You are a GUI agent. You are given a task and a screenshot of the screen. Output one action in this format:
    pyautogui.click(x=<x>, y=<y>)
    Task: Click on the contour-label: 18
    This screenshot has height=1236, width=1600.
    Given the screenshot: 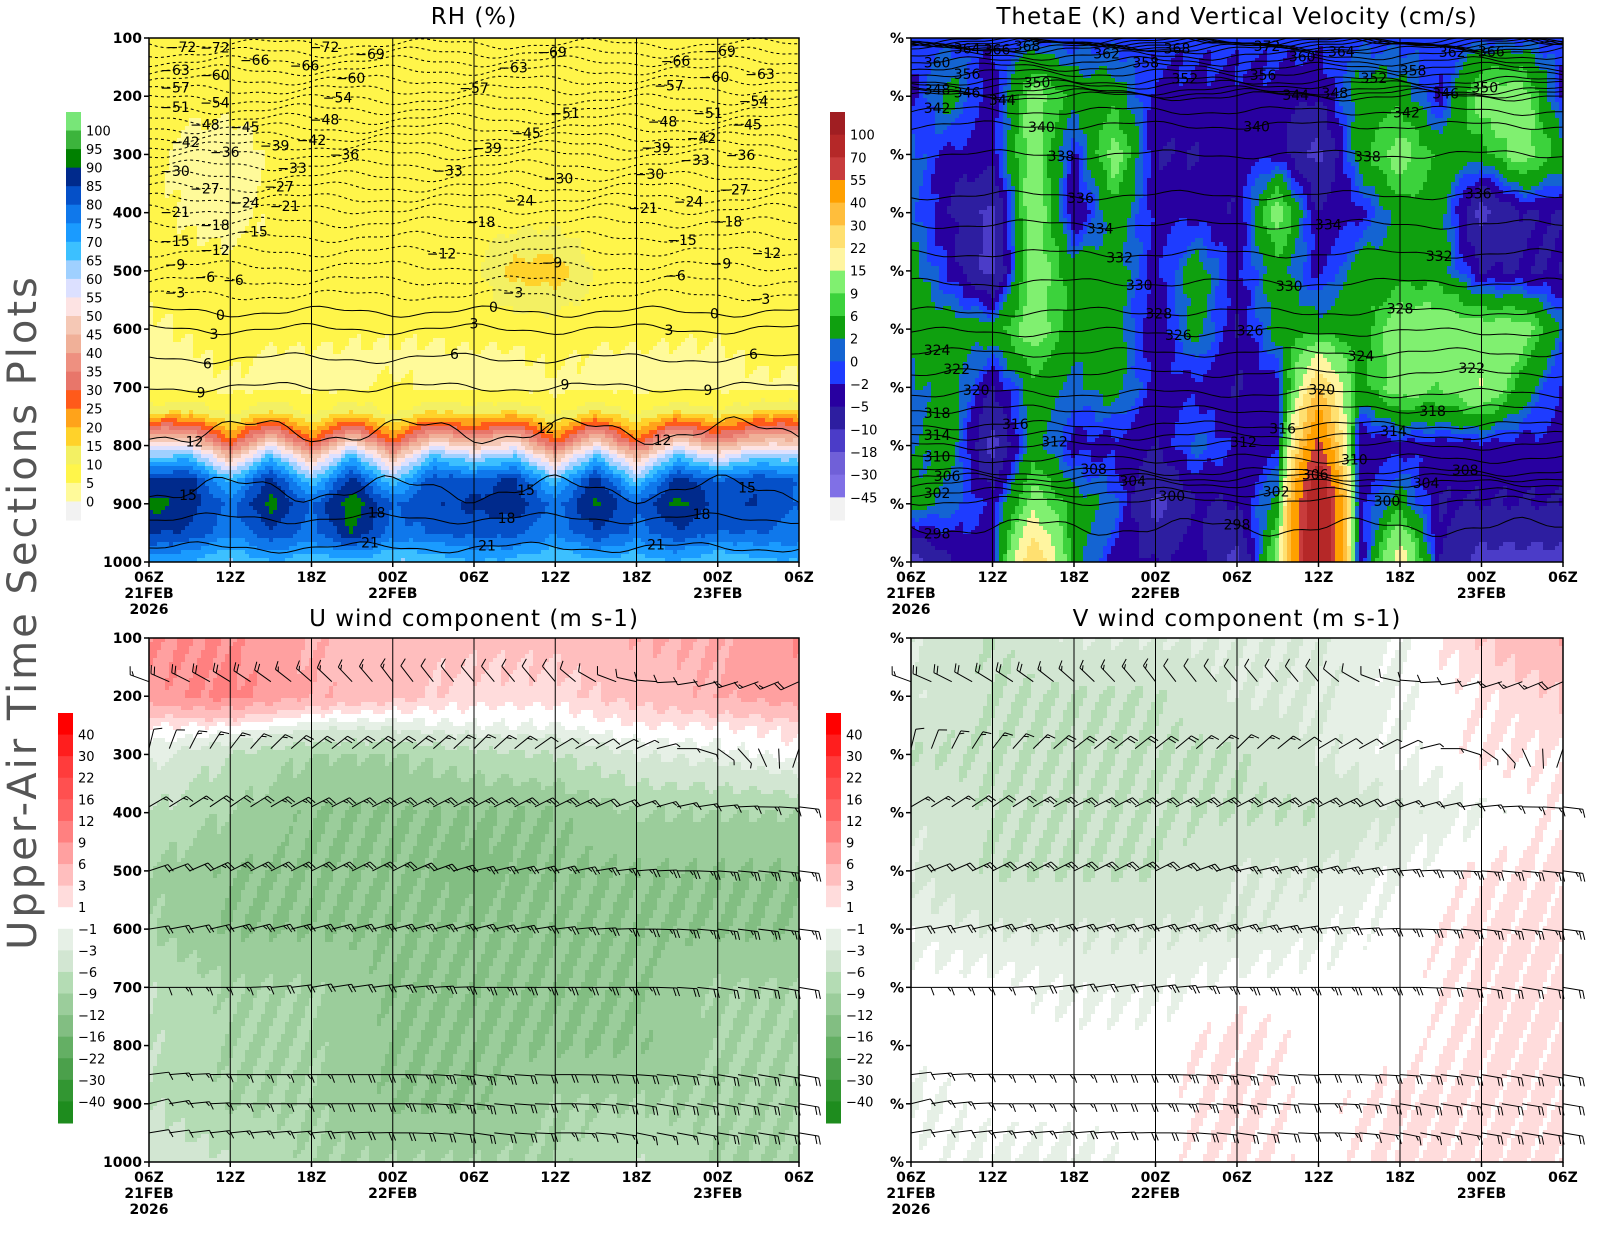 What is the action you would take?
    pyautogui.click(x=702, y=515)
    